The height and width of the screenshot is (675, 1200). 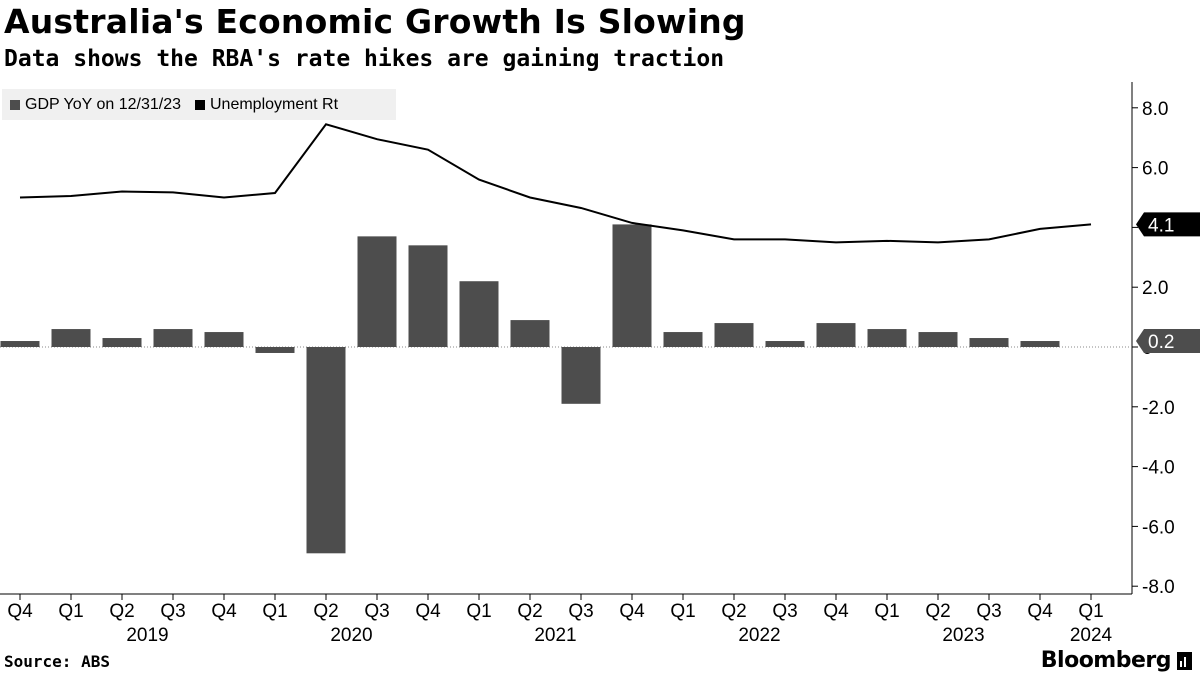 What do you see at coordinates (1161, 225) in the screenshot?
I see `unemployment-value-label: 4.1` at bounding box center [1161, 225].